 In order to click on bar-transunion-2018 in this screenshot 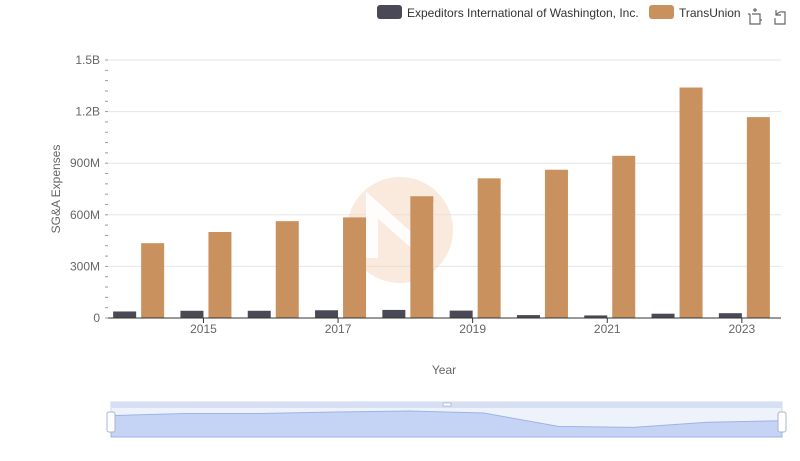, I will do `click(422, 257)`.